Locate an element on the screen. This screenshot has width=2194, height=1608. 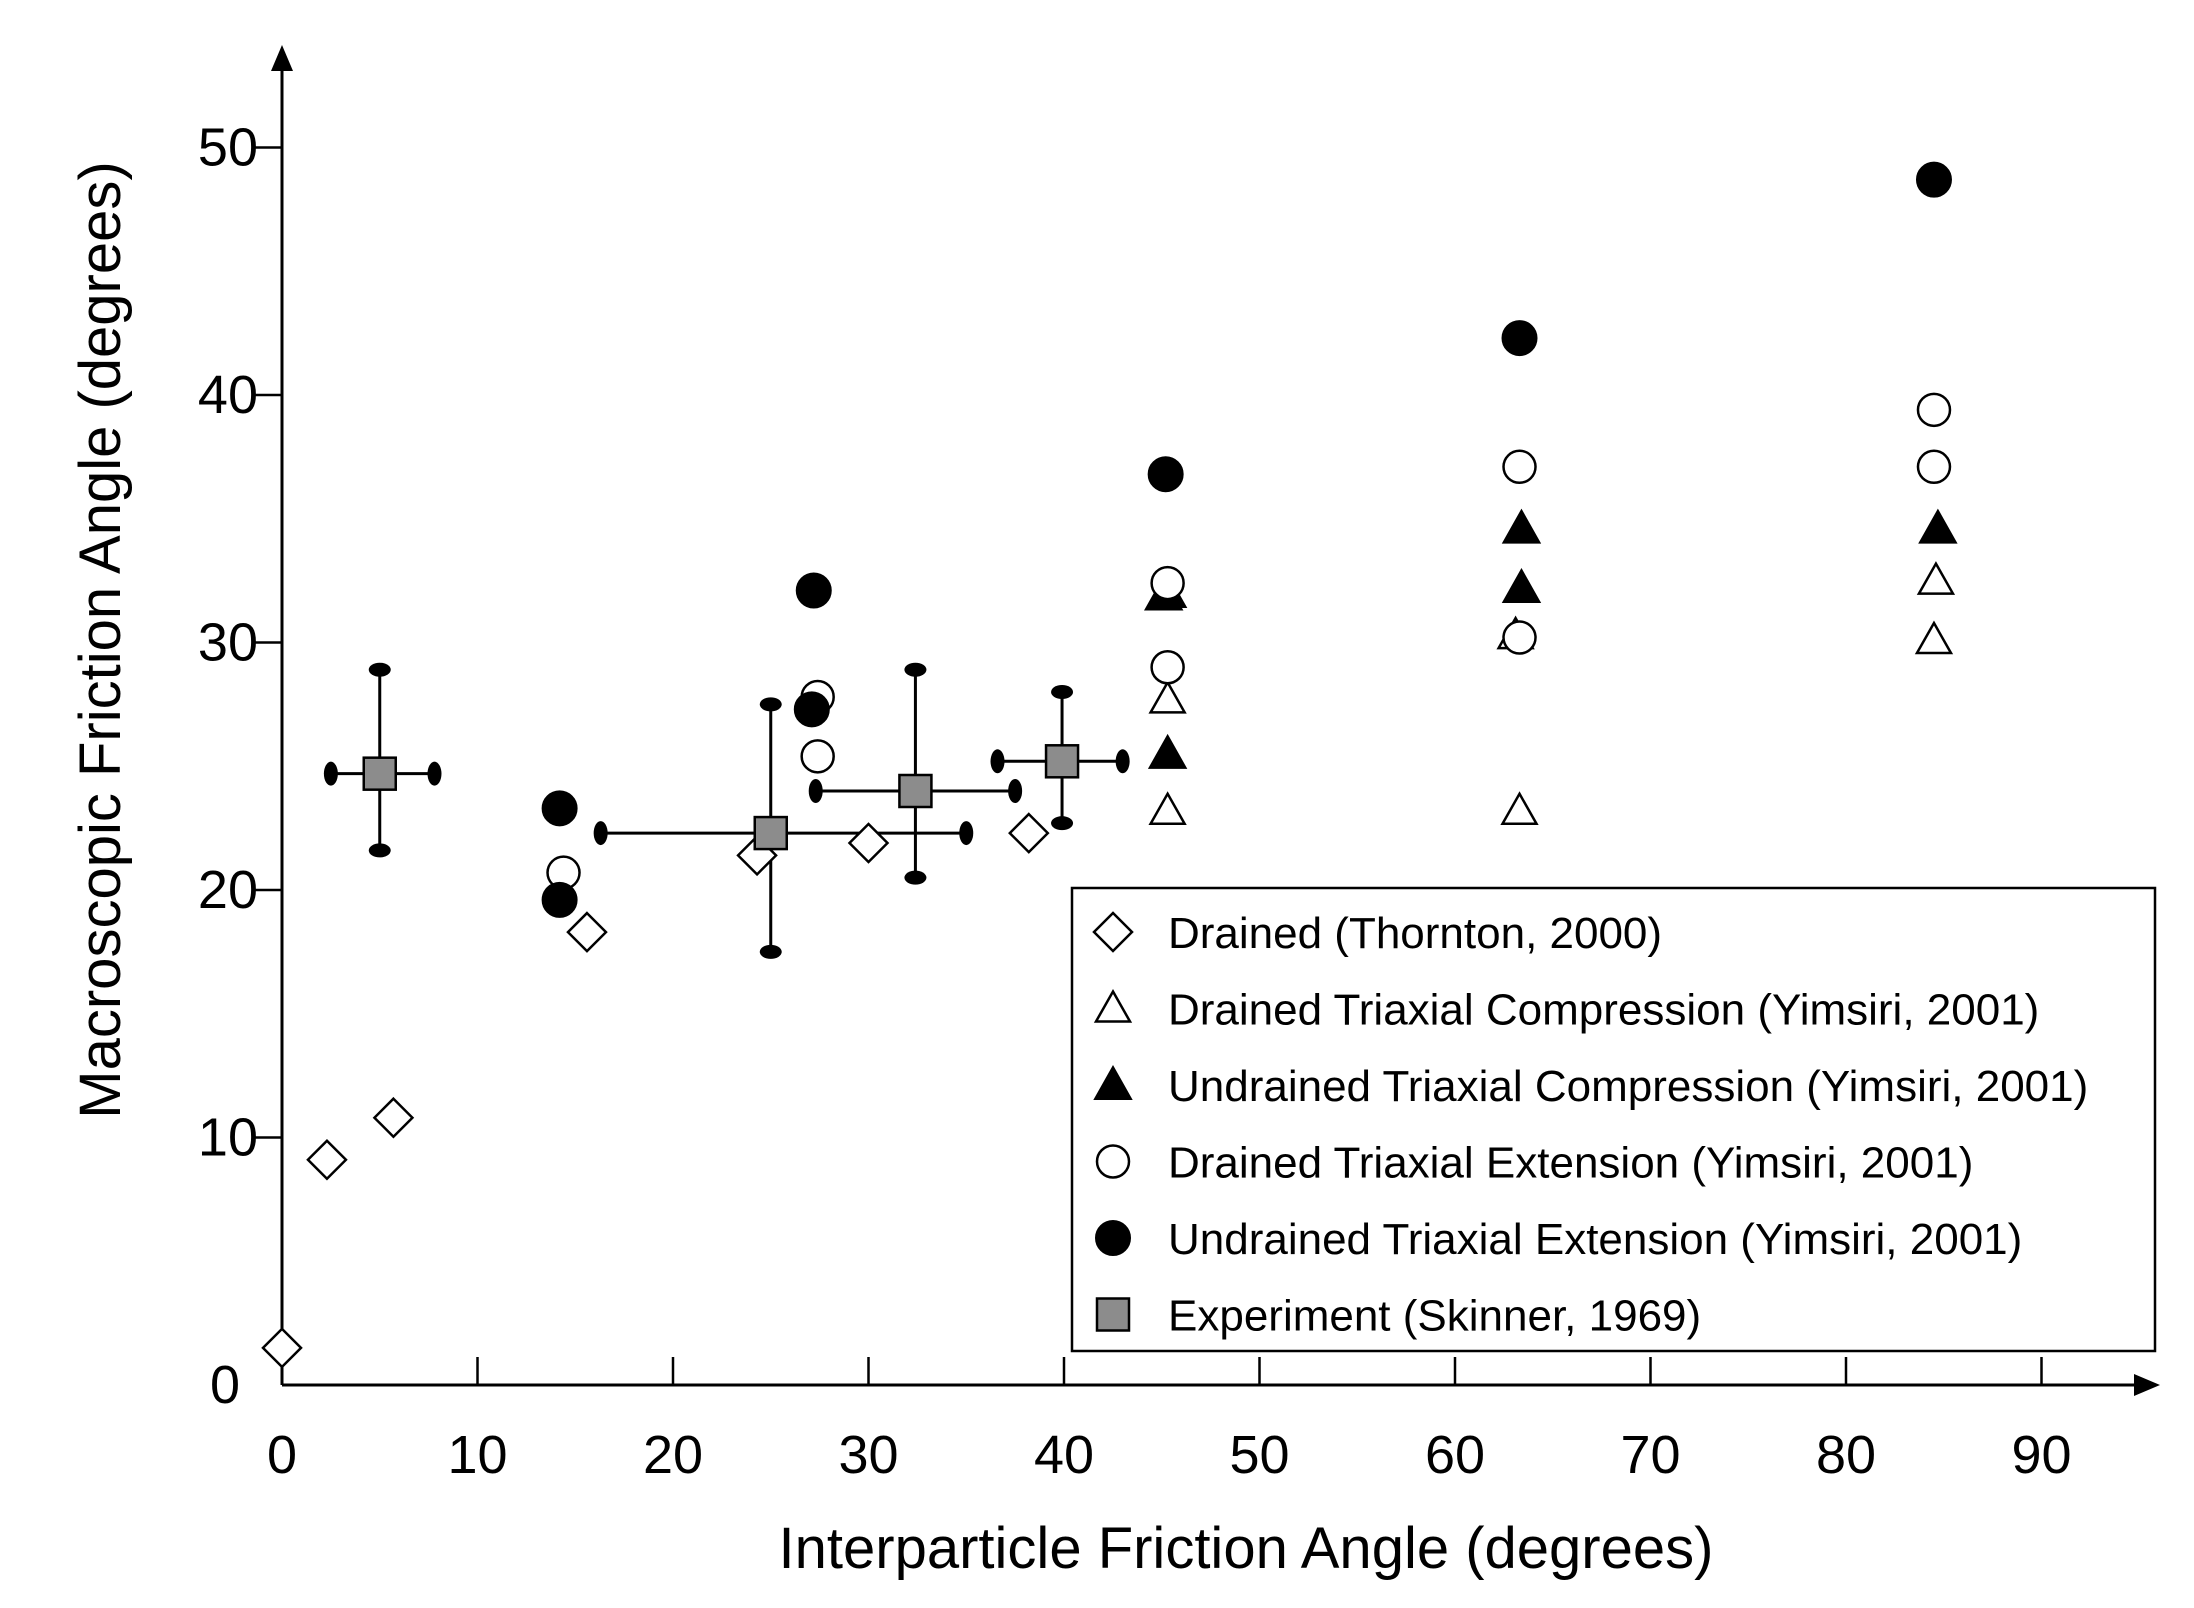
legend-label: Experiment (Skinner, 1969) is located at coordinates (1434, 1316).